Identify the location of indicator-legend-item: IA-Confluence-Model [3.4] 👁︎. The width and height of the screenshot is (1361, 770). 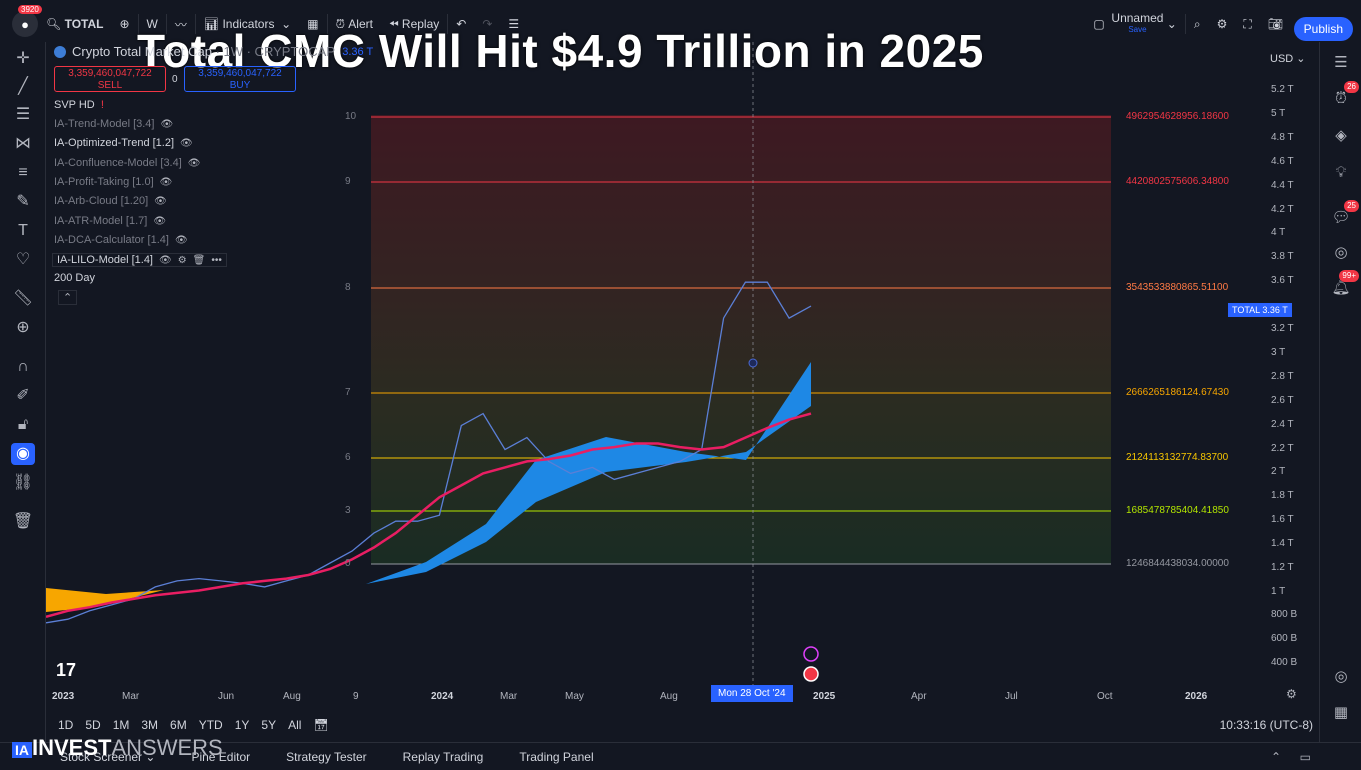
(127, 163).